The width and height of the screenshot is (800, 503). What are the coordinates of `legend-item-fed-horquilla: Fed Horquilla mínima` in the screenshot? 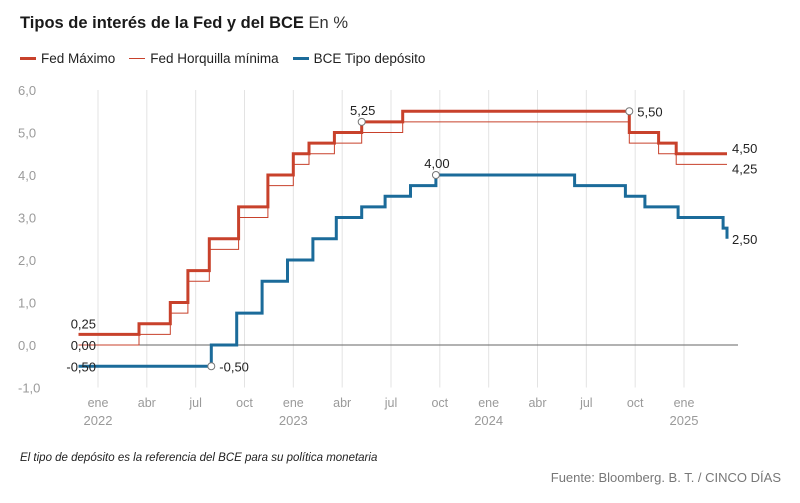 It's located at (204, 58).